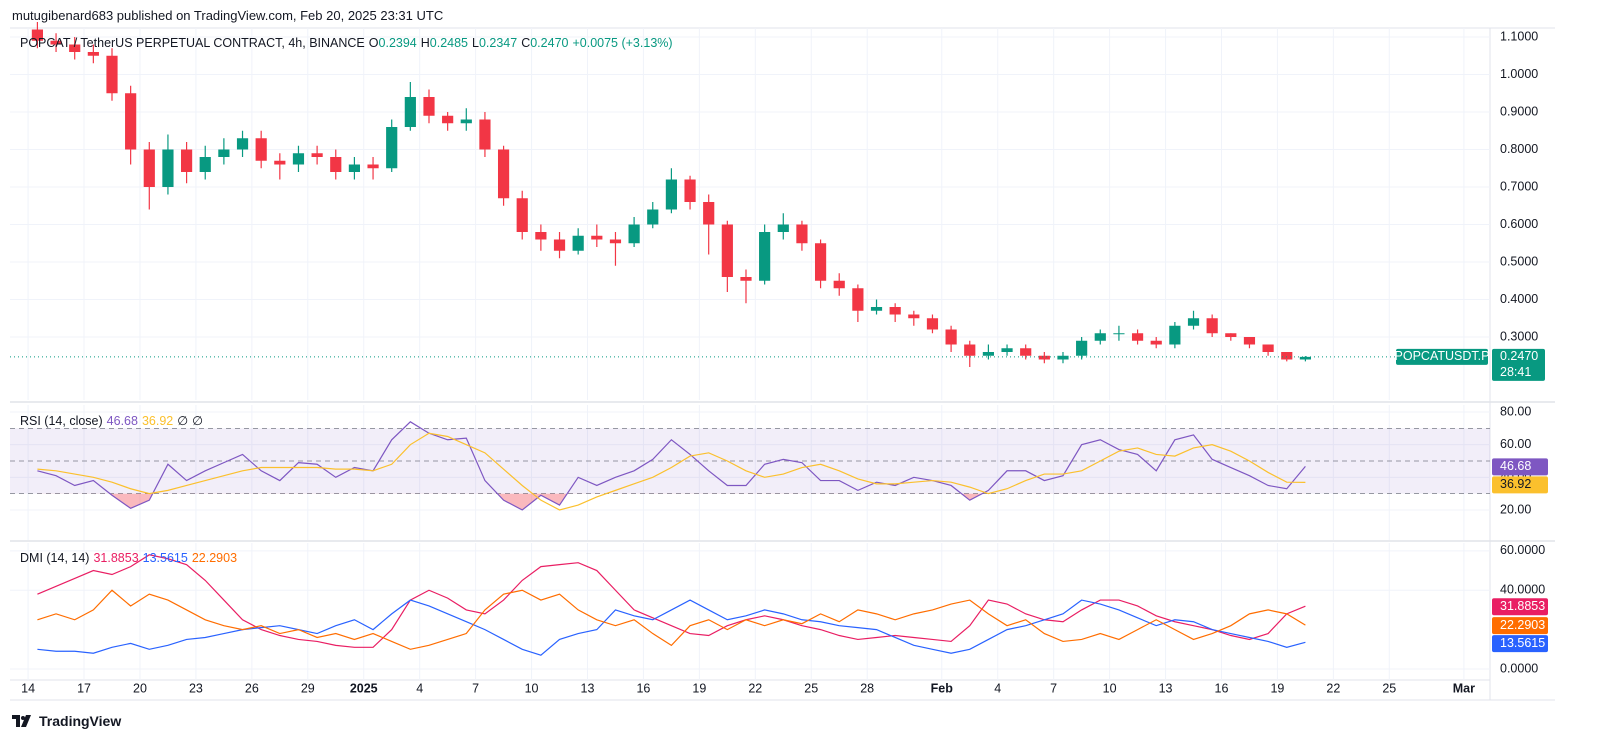 The height and width of the screenshot is (756, 1600). Describe the element at coordinates (198, 421) in the screenshot. I see `legend-extra: ∅` at that location.